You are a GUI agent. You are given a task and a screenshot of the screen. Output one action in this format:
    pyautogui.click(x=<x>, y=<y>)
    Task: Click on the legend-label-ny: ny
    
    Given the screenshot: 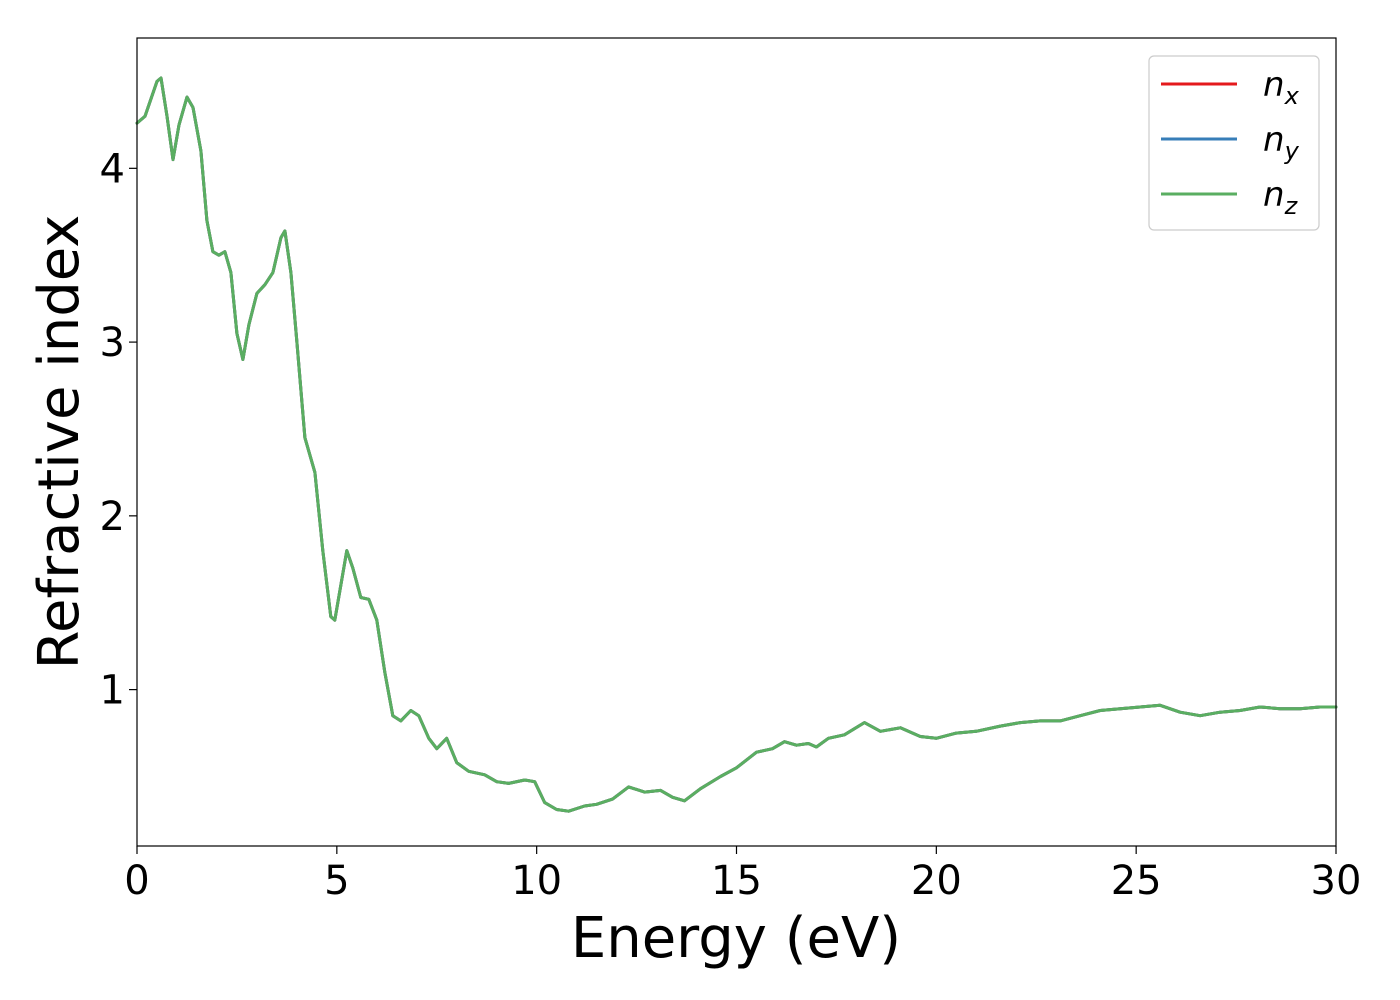 What is the action you would take?
    pyautogui.click(x=1281, y=142)
    